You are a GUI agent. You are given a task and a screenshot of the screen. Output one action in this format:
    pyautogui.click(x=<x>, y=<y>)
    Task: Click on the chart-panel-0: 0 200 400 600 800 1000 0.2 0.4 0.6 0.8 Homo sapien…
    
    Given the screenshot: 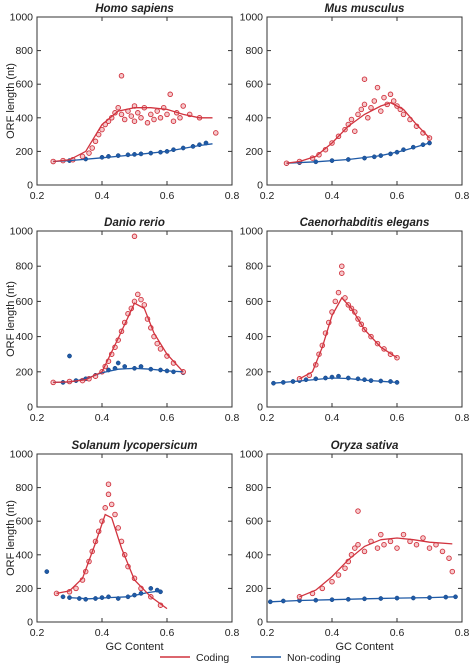 What is the action you would take?
    pyautogui.click(x=122, y=102)
    